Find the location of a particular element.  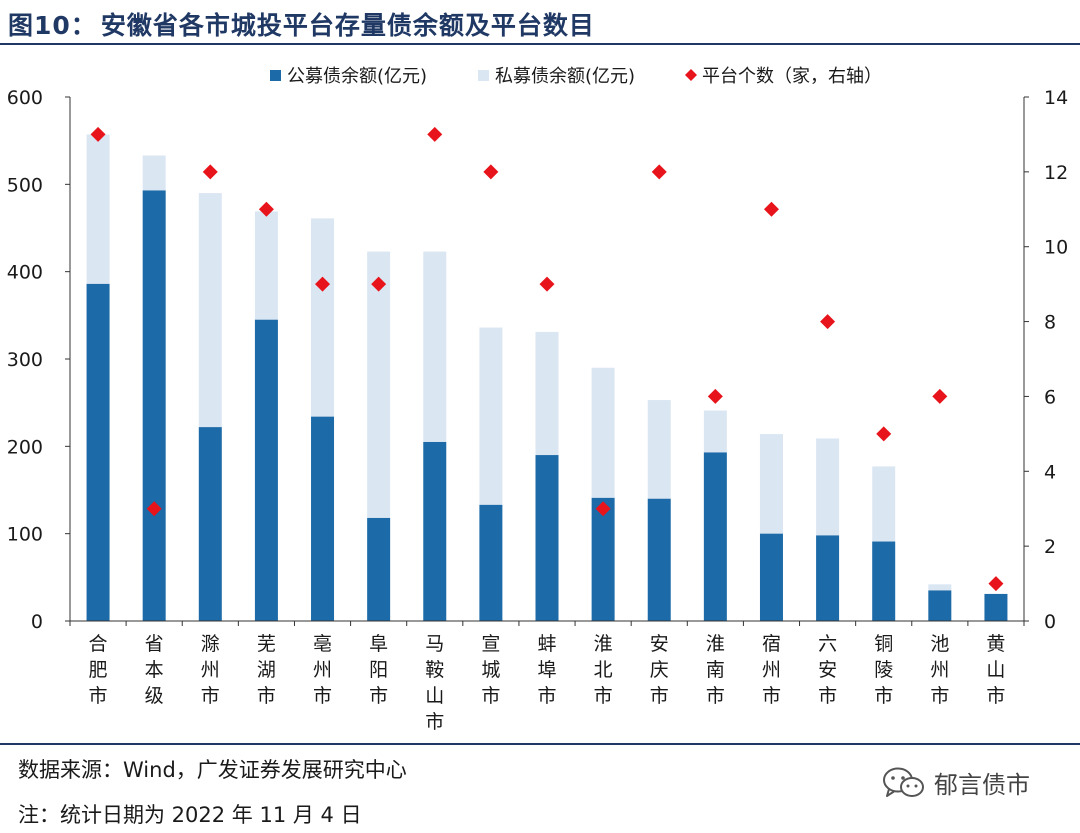

right-tick-label: 4 is located at coordinates (1050, 472).